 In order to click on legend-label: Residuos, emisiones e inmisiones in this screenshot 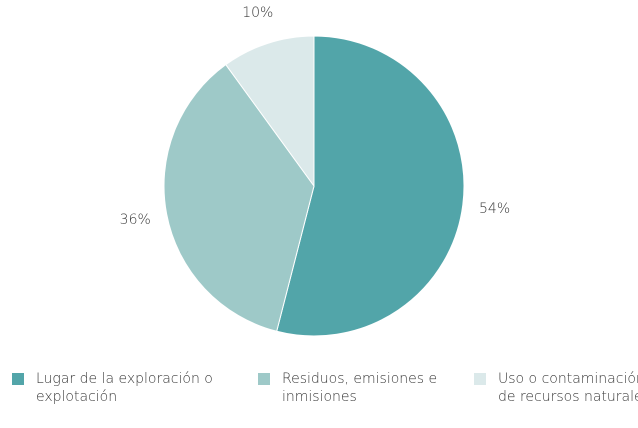, I will do `click(360, 388)`.